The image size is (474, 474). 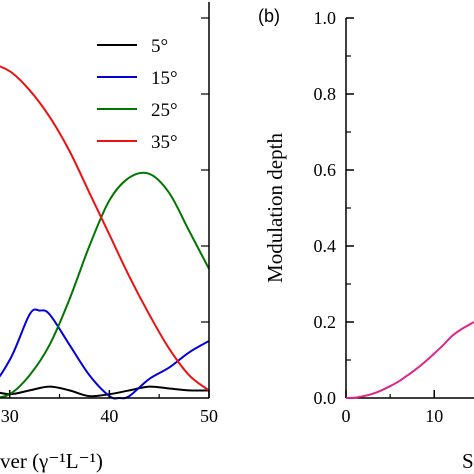 What do you see at coordinates (10, 416) in the screenshot?
I see `left-x-tick-label-0: 30` at bounding box center [10, 416].